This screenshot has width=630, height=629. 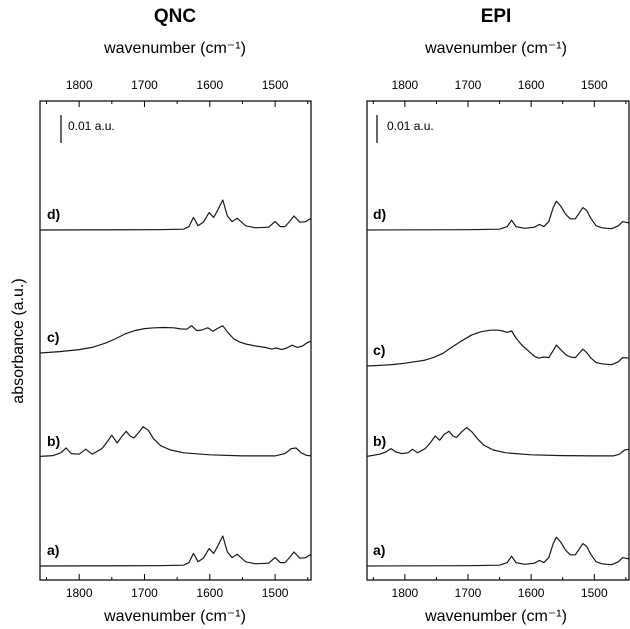 What do you see at coordinates (175, 16) in the screenshot?
I see `panel-title: QNC` at bounding box center [175, 16].